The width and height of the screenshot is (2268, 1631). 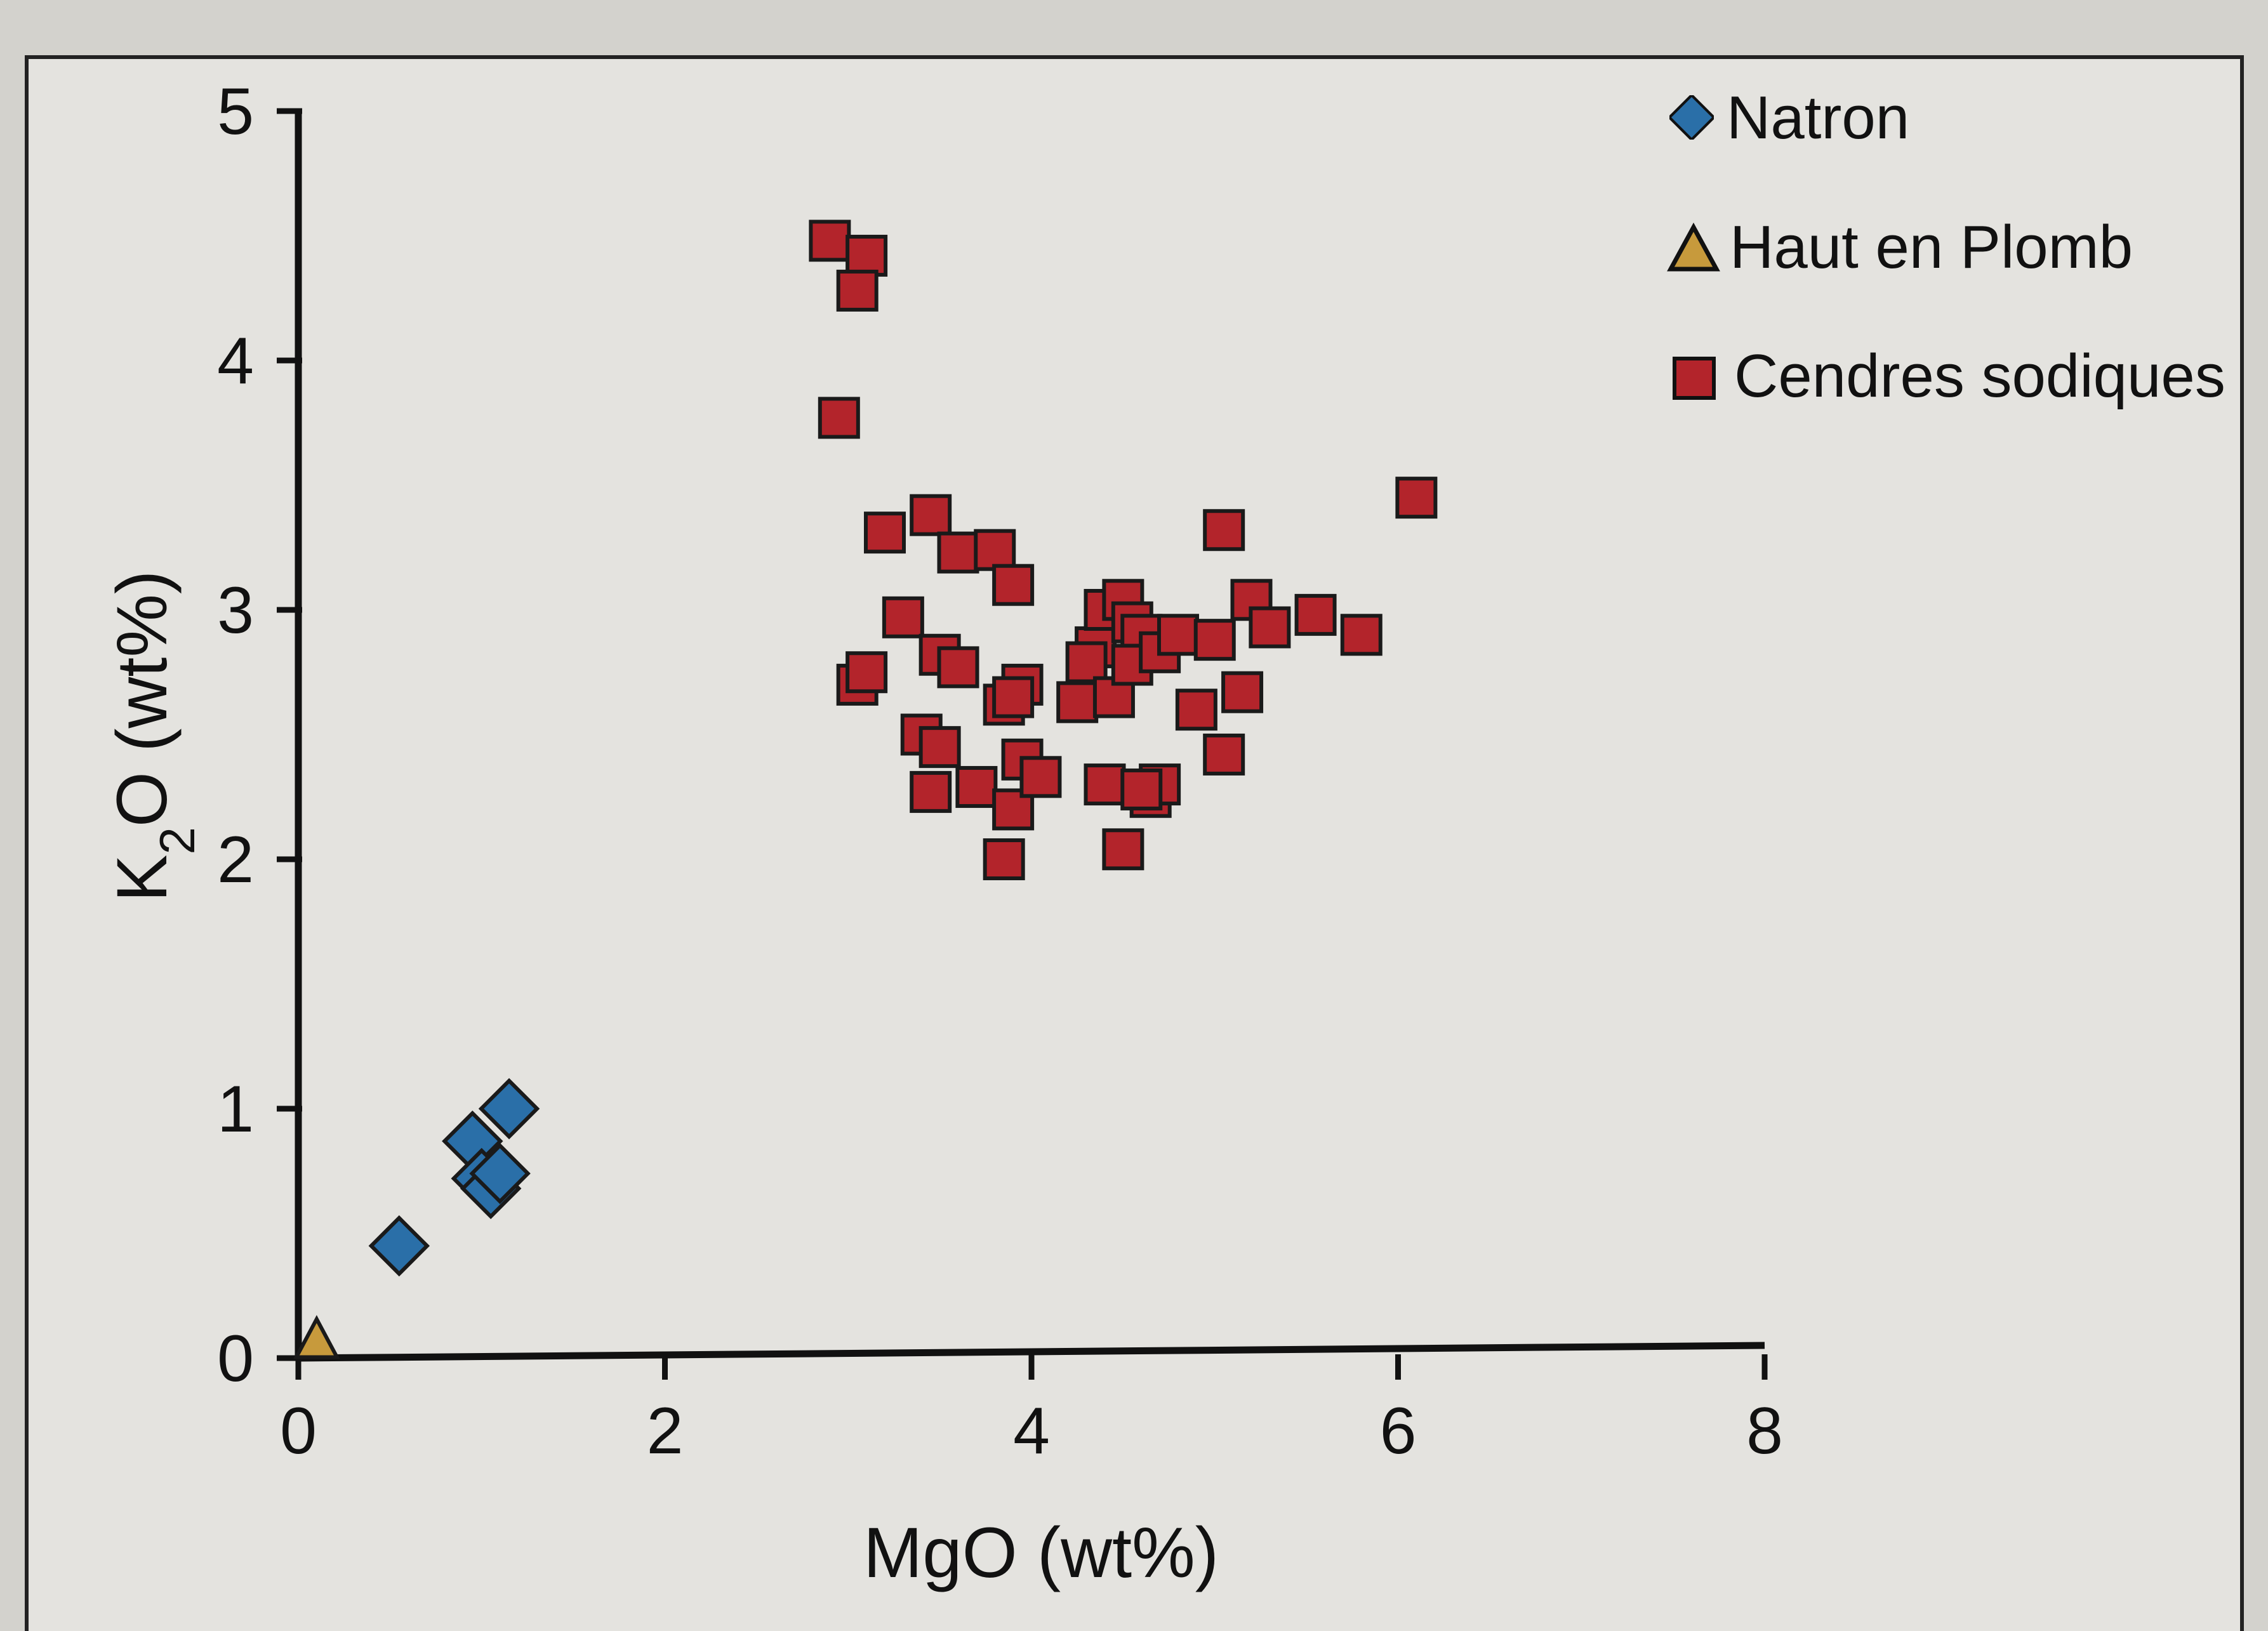 What do you see at coordinates (1931, 247) in the screenshot?
I see `legend-label-haut-en-plomb: Haut en Plomb` at bounding box center [1931, 247].